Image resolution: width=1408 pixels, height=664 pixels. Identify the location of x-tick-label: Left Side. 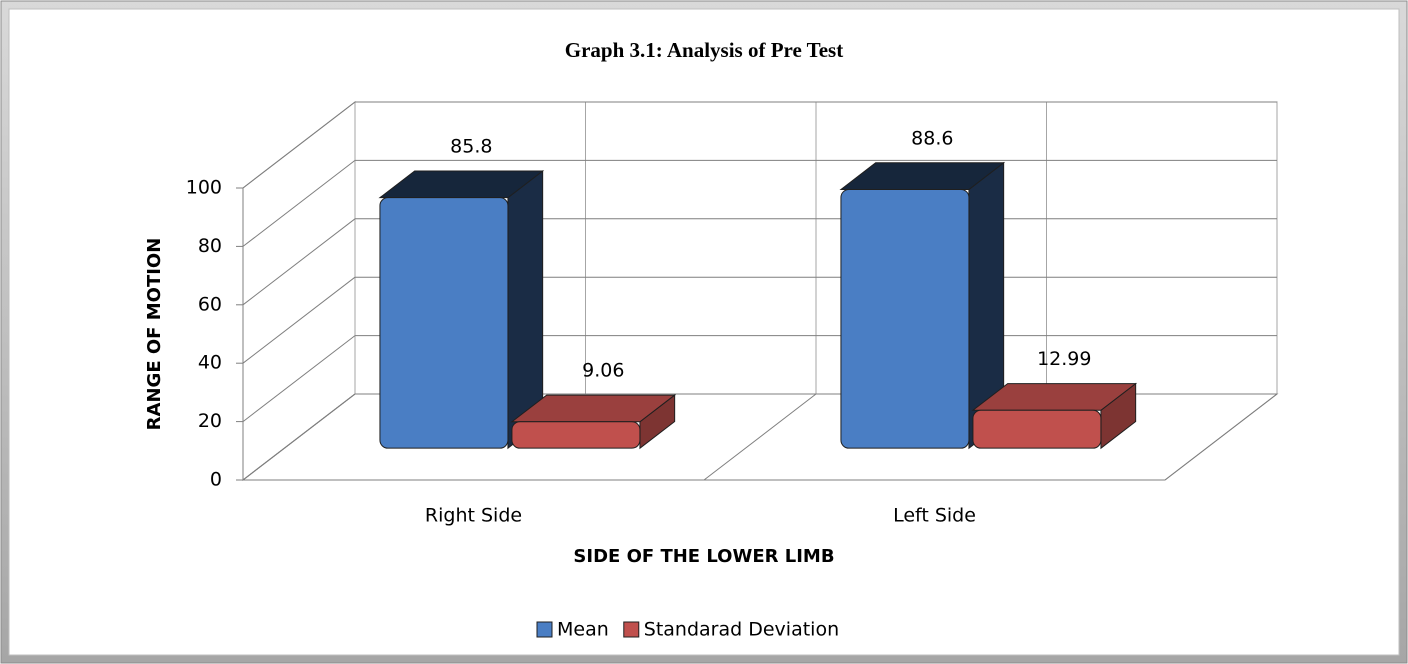
(934, 516).